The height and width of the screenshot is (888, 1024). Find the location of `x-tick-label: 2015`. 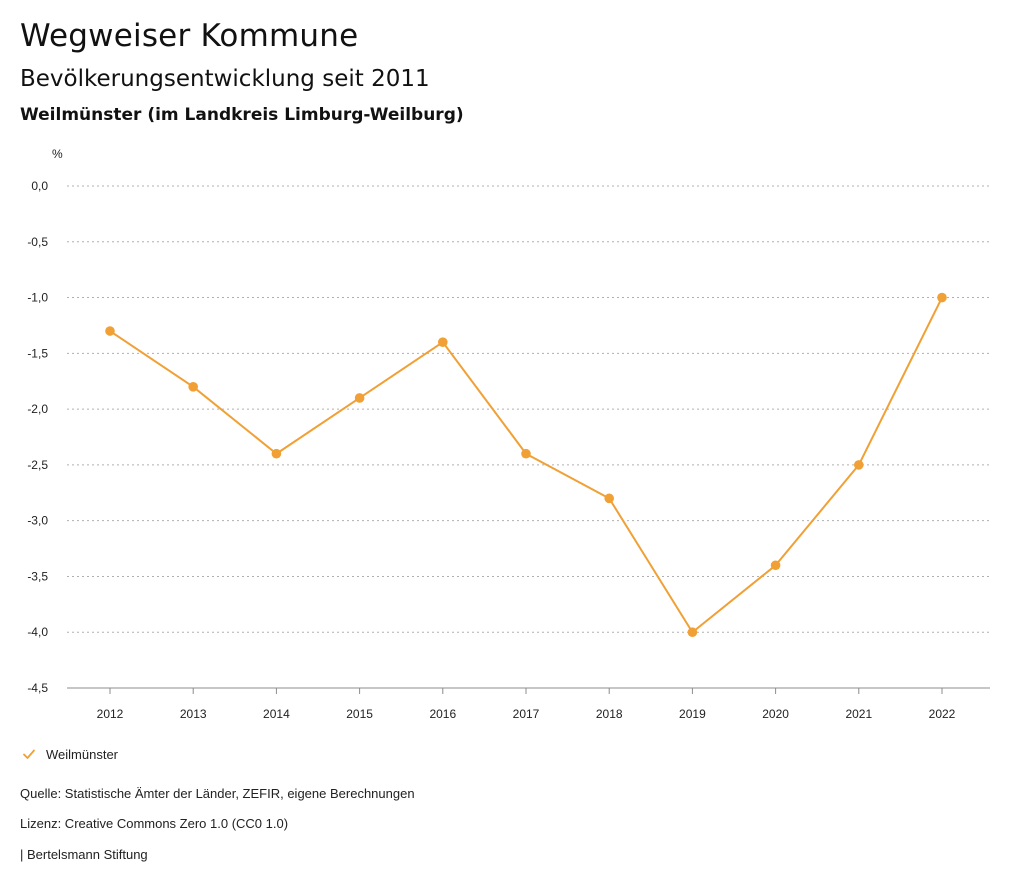

x-tick-label: 2015 is located at coordinates (359, 714).